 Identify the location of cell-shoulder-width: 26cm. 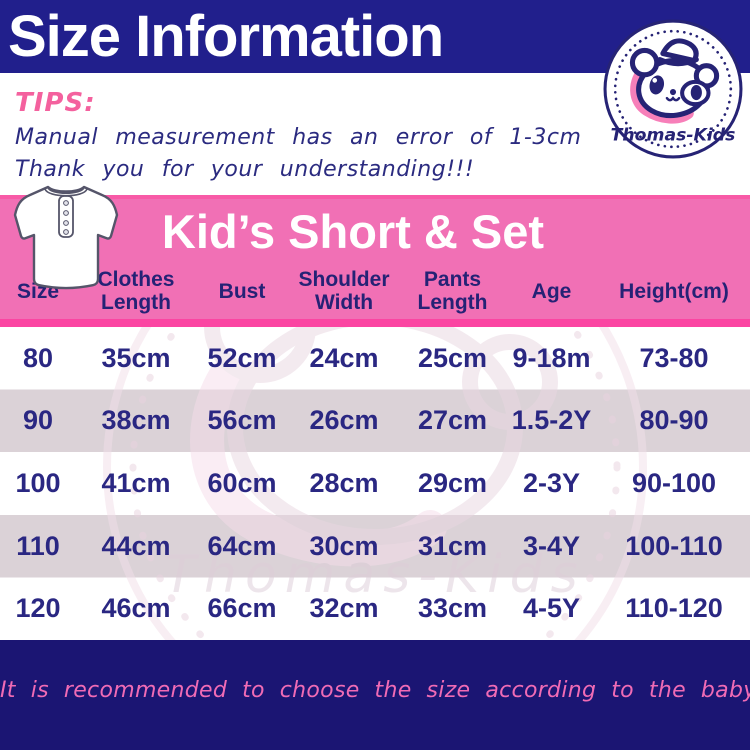
(344, 420).